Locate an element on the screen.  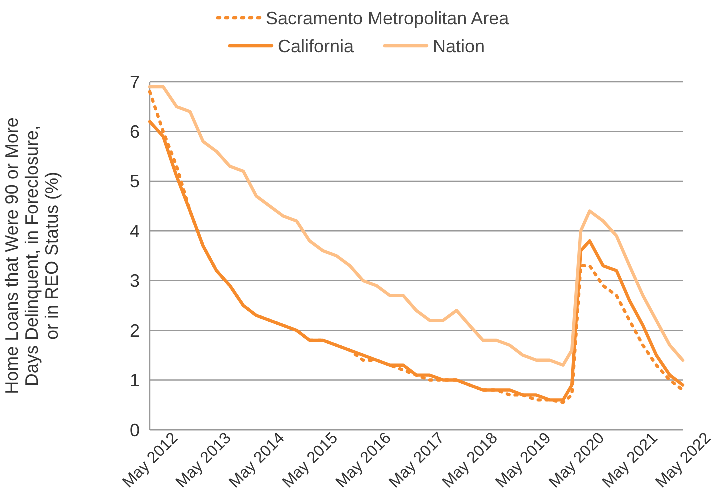
y-axis-title: Home Loans that Were 90 or More Days Delinquent, in Foreclosure, or in REO Status (%) is located at coordinates (32, 256).